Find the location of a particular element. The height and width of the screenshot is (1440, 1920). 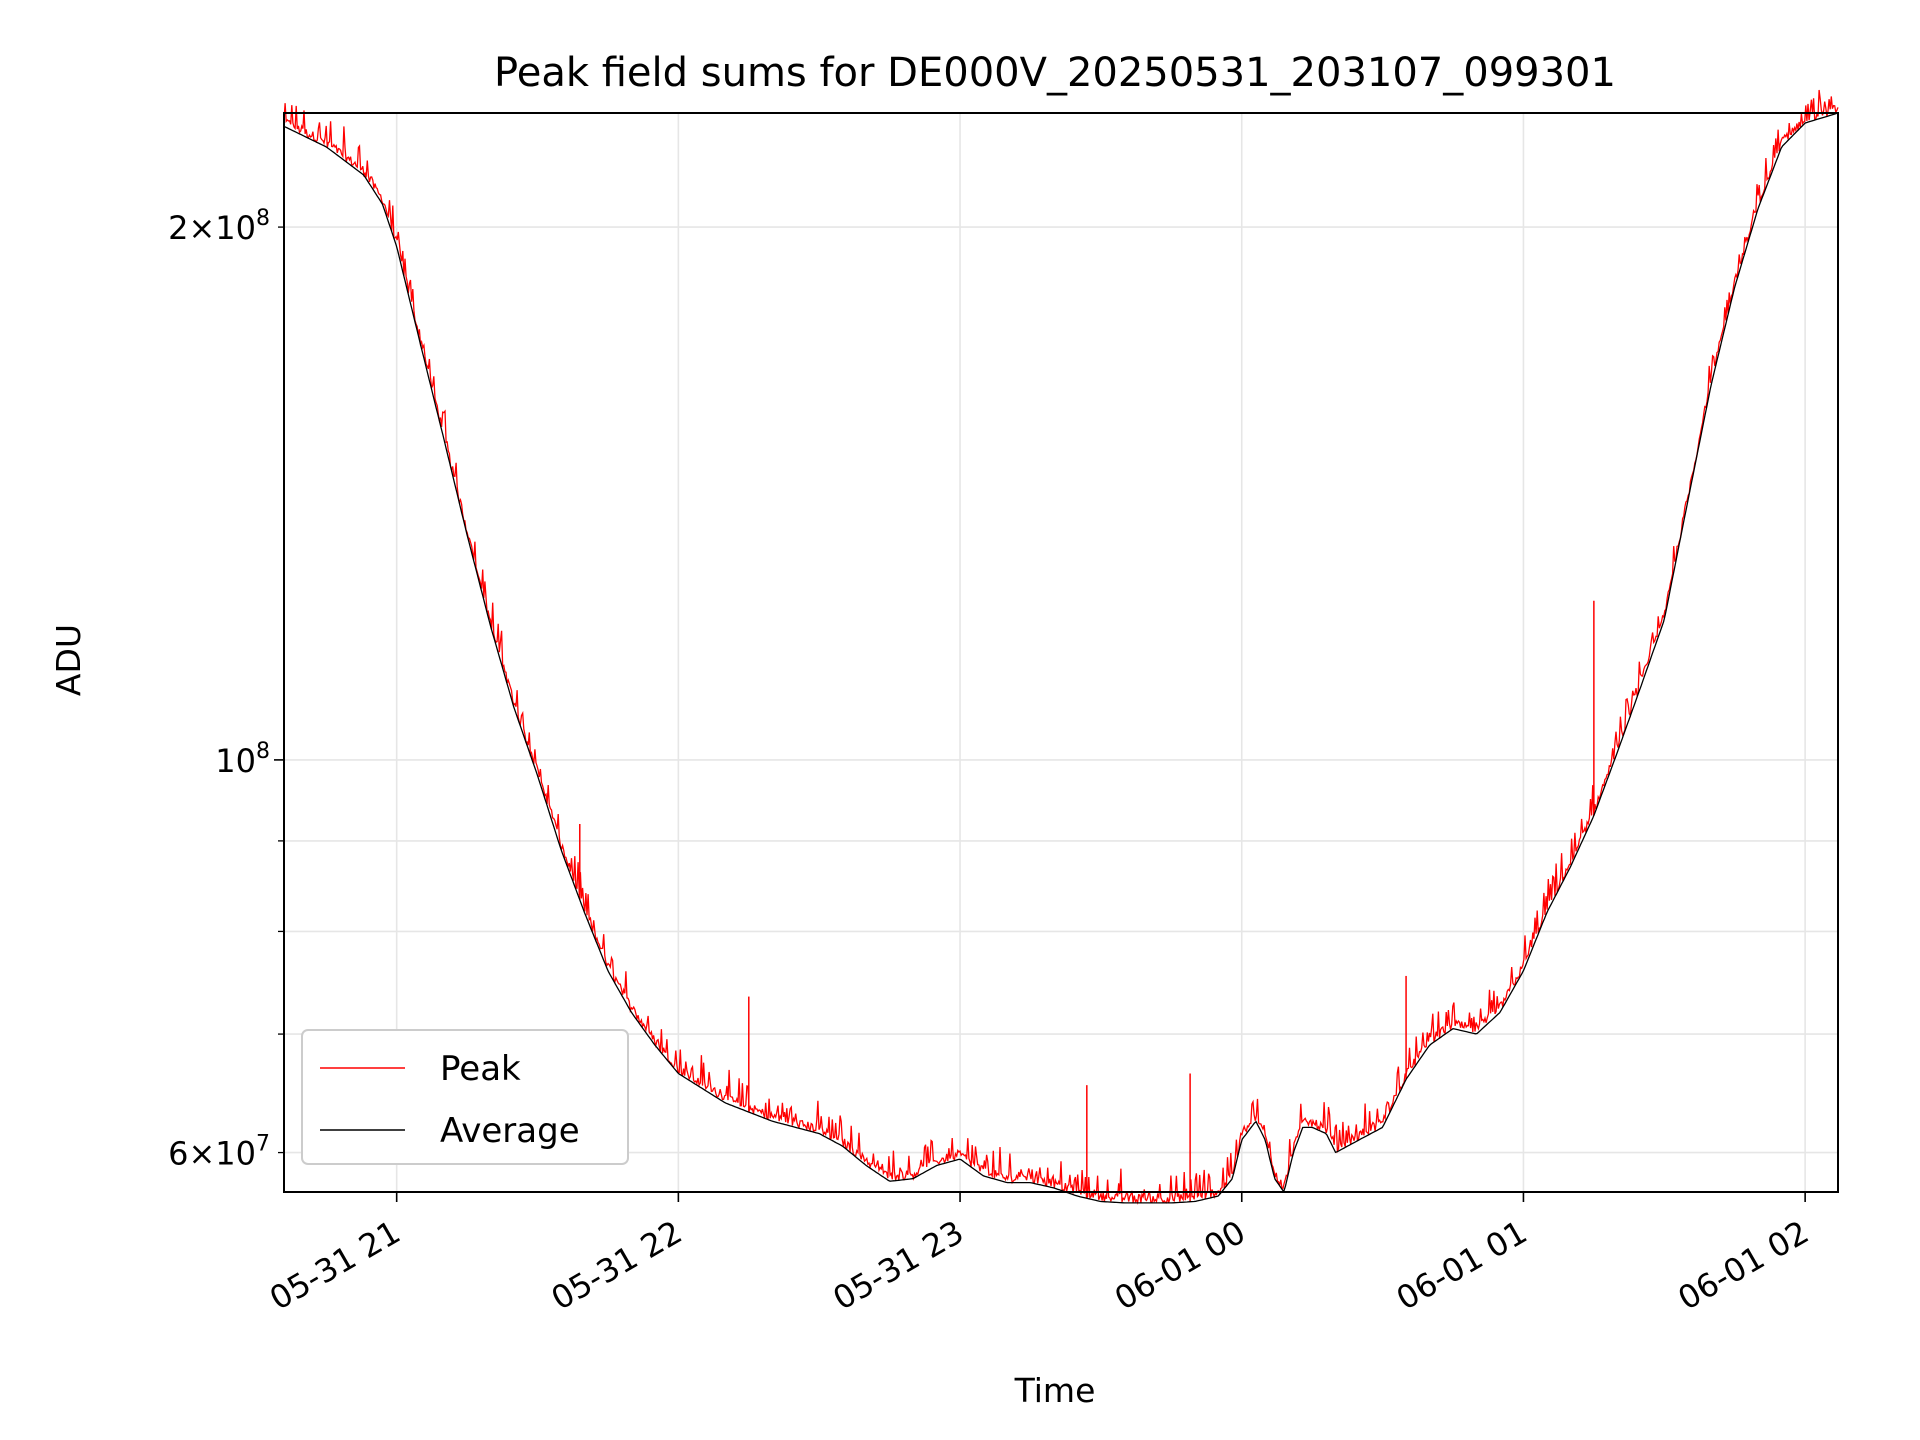

y-tick-label: 108 is located at coordinates (242, 759).